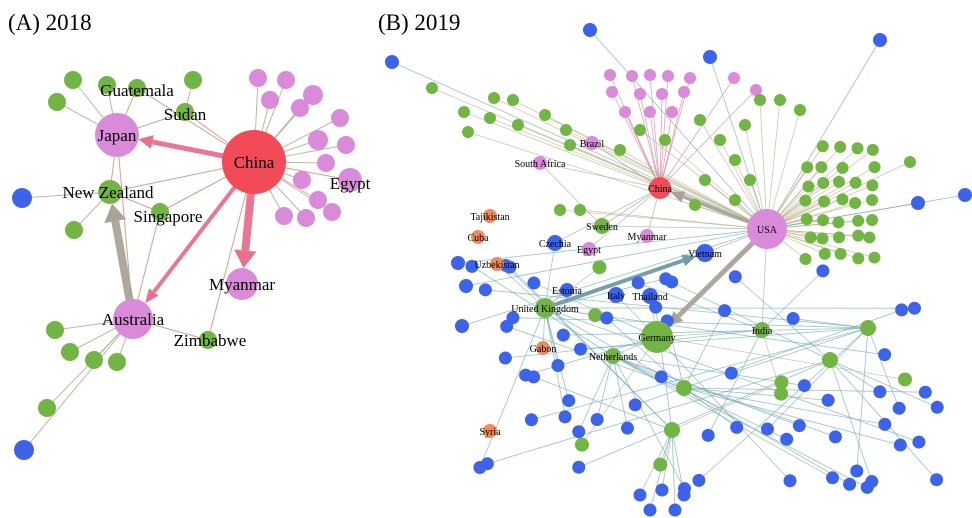  I want to click on node-label: Cuba, so click(478, 238).